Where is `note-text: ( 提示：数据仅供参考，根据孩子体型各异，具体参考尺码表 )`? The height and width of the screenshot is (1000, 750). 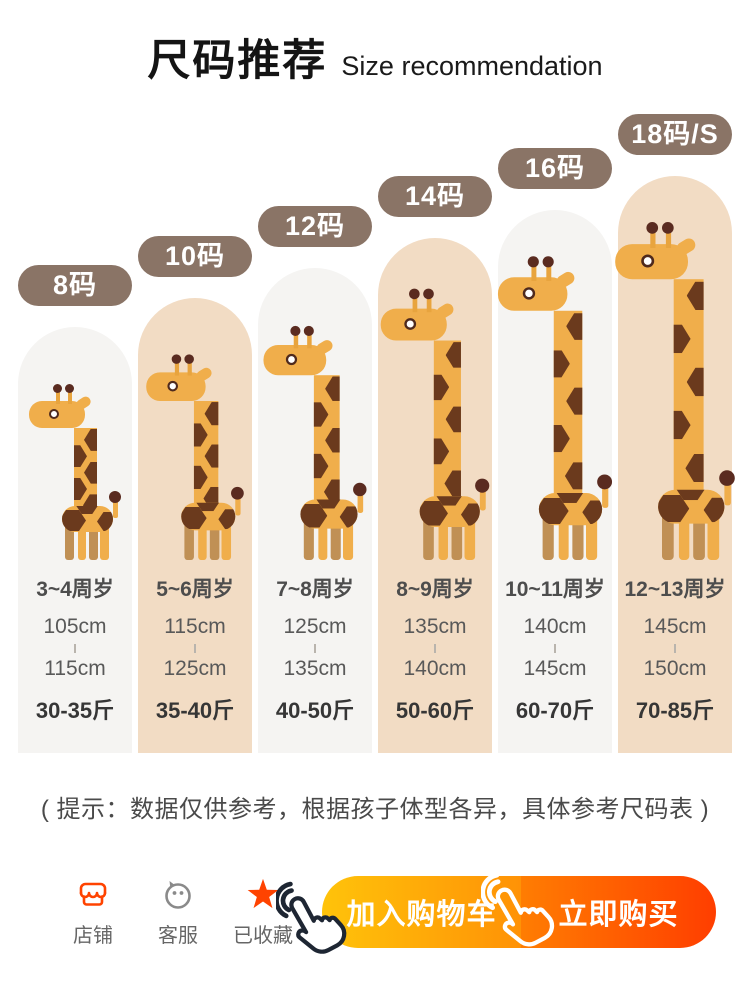 note-text: ( 提示：数据仅供参考，根据孩子体型各异，具体参考尺码表 ) is located at coordinates (375, 809).